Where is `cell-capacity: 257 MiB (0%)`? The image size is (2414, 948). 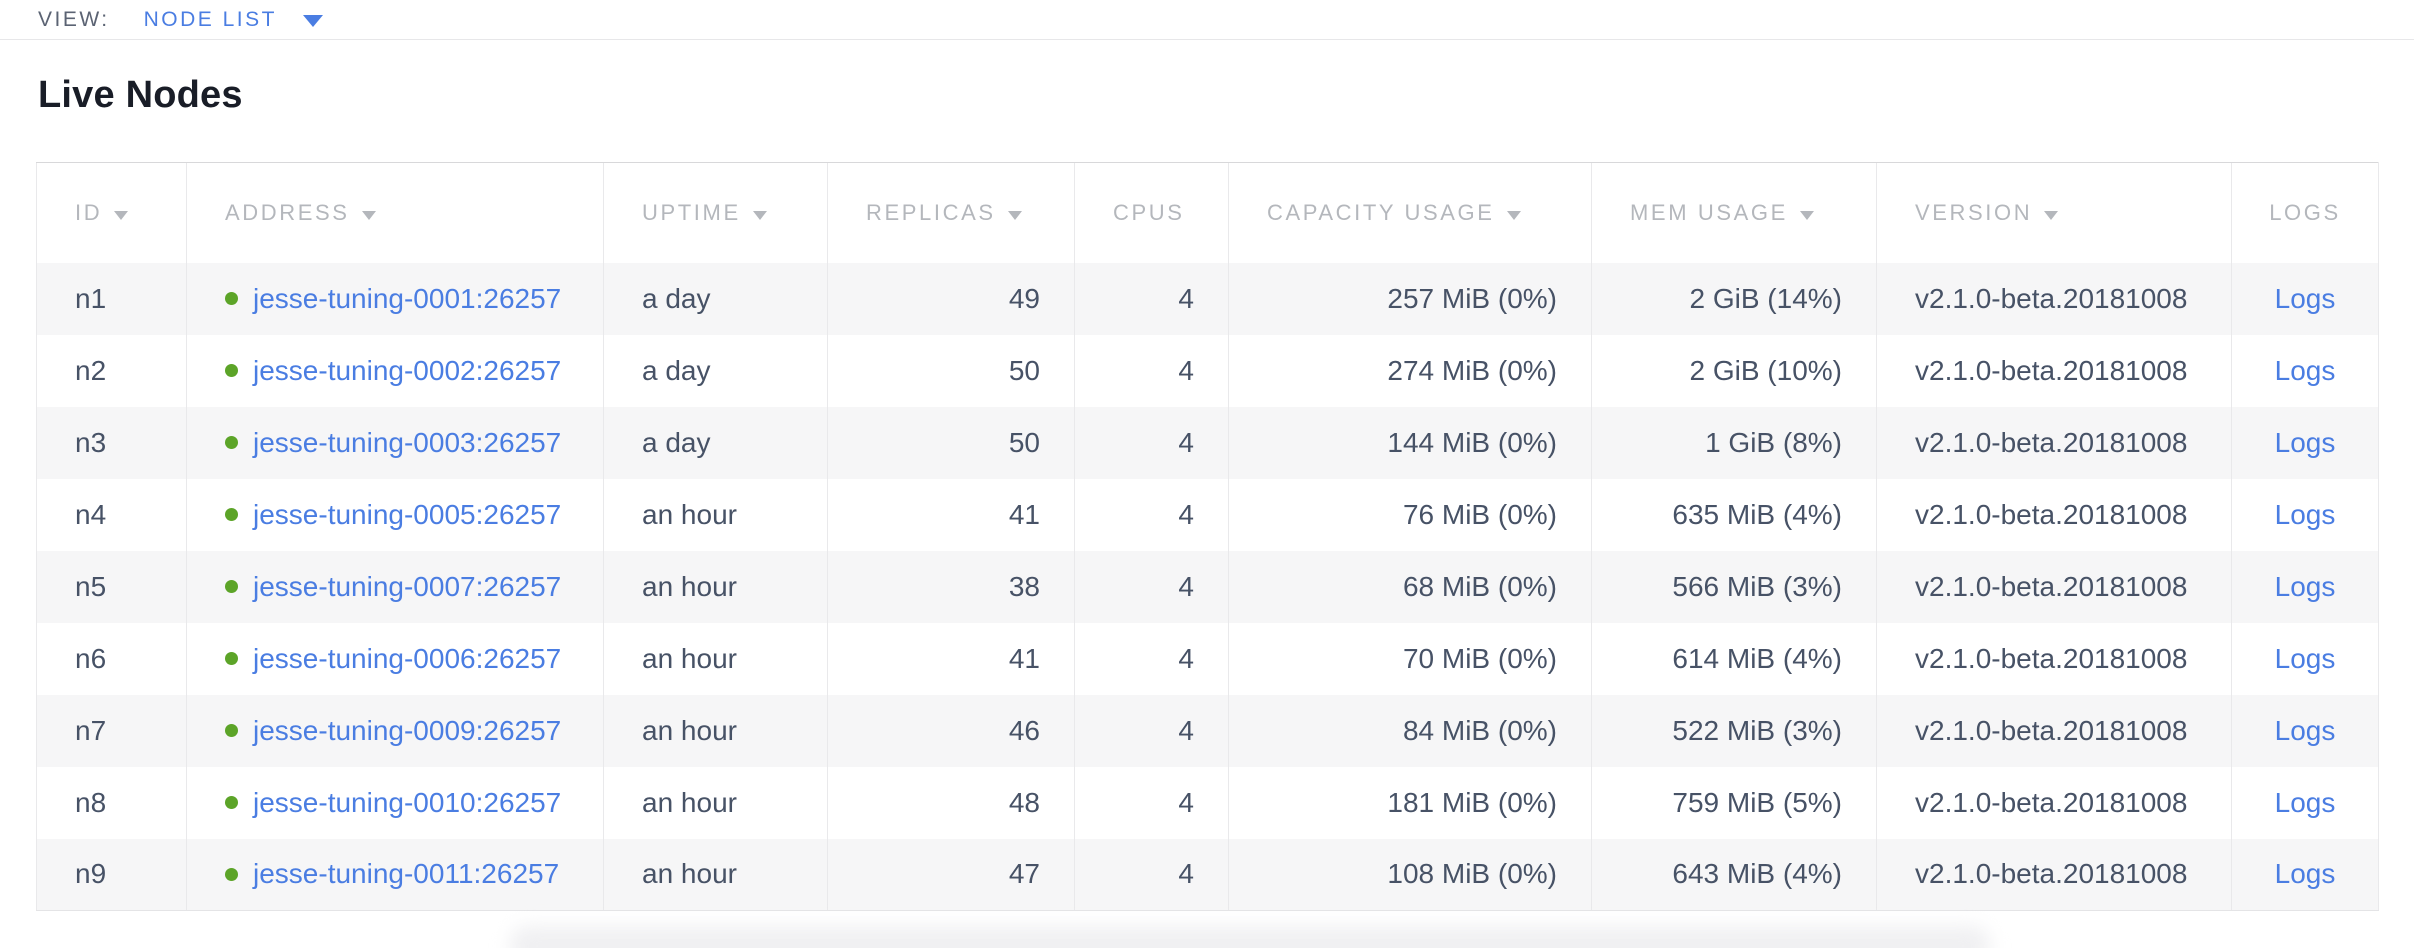 cell-capacity: 257 MiB (0%) is located at coordinates (1410, 298).